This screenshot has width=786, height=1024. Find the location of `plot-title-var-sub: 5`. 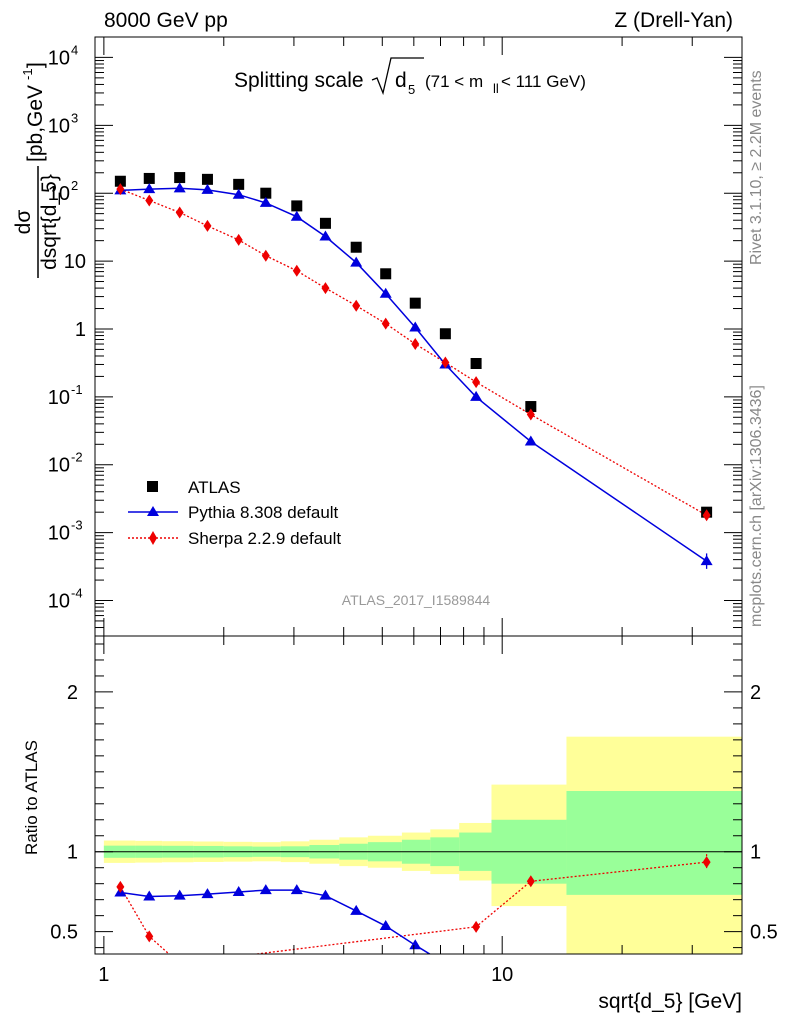

plot-title-var-sub: 5 is located at coordinates (411, 89).